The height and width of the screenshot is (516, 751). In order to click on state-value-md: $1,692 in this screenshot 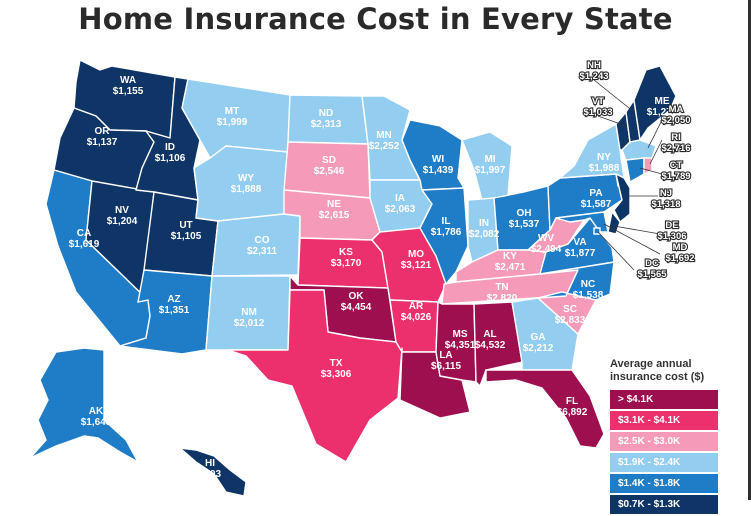, I will do `click(679, 258)`.